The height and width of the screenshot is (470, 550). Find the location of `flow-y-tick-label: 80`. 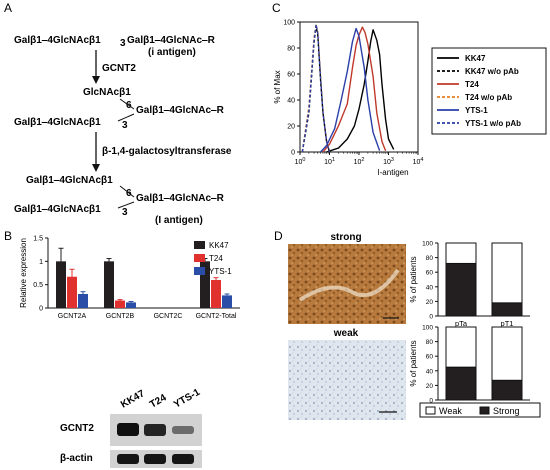

flow-y-tick-label: 80 is located at coordinates (291, 49).